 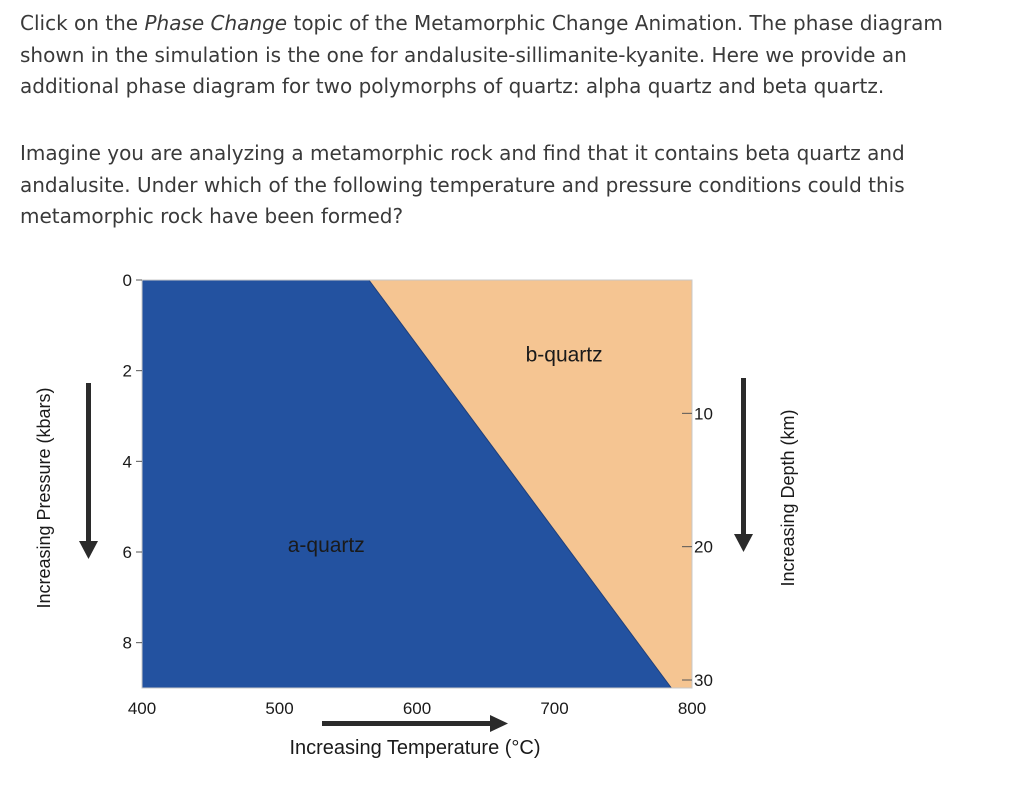 I want to click on y-tick-label: 4, so click(x=127, y=461).